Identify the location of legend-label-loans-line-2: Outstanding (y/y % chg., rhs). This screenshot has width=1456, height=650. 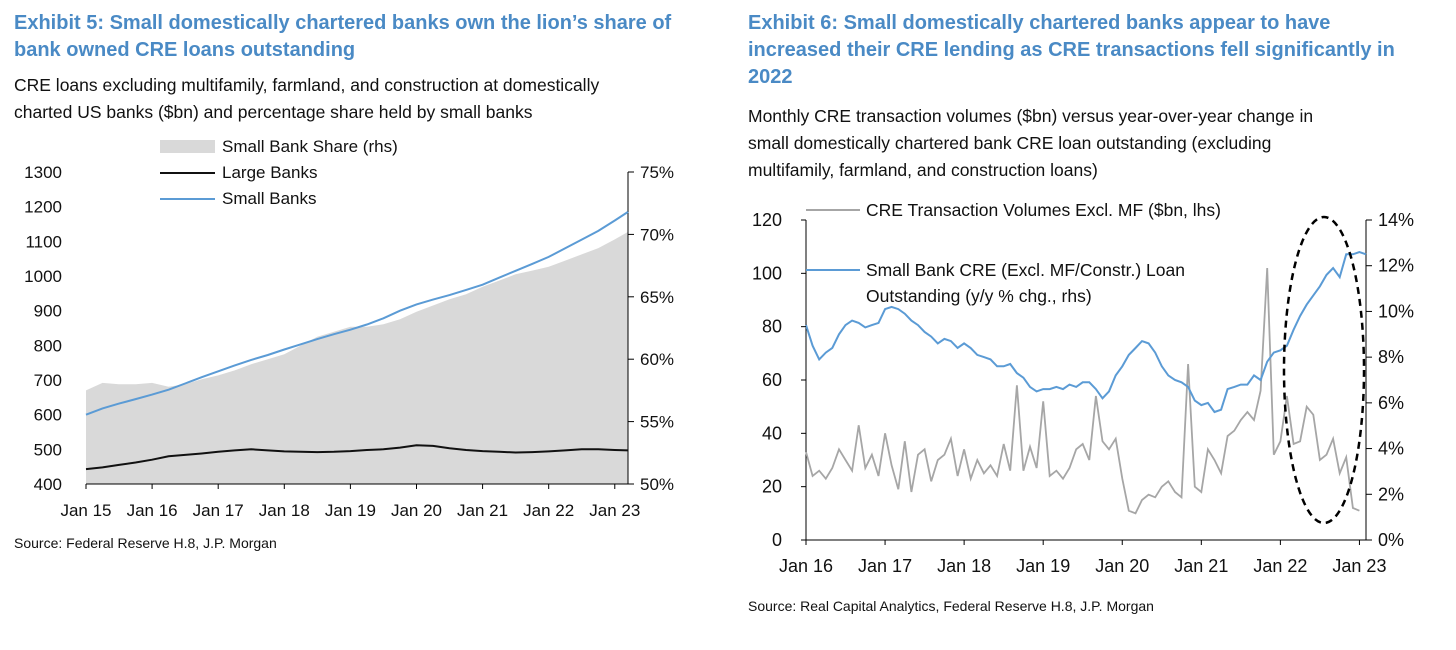
(979, 296).